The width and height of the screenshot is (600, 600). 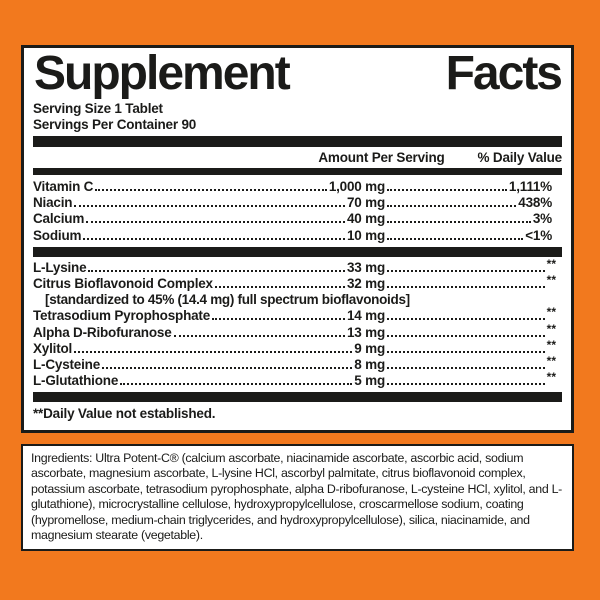 I want to click on nutrient-row-tetrasodium-pyrophosphate: Tetrasodium Pyrophosphate 14 mg **, so click(x=297, y=314).